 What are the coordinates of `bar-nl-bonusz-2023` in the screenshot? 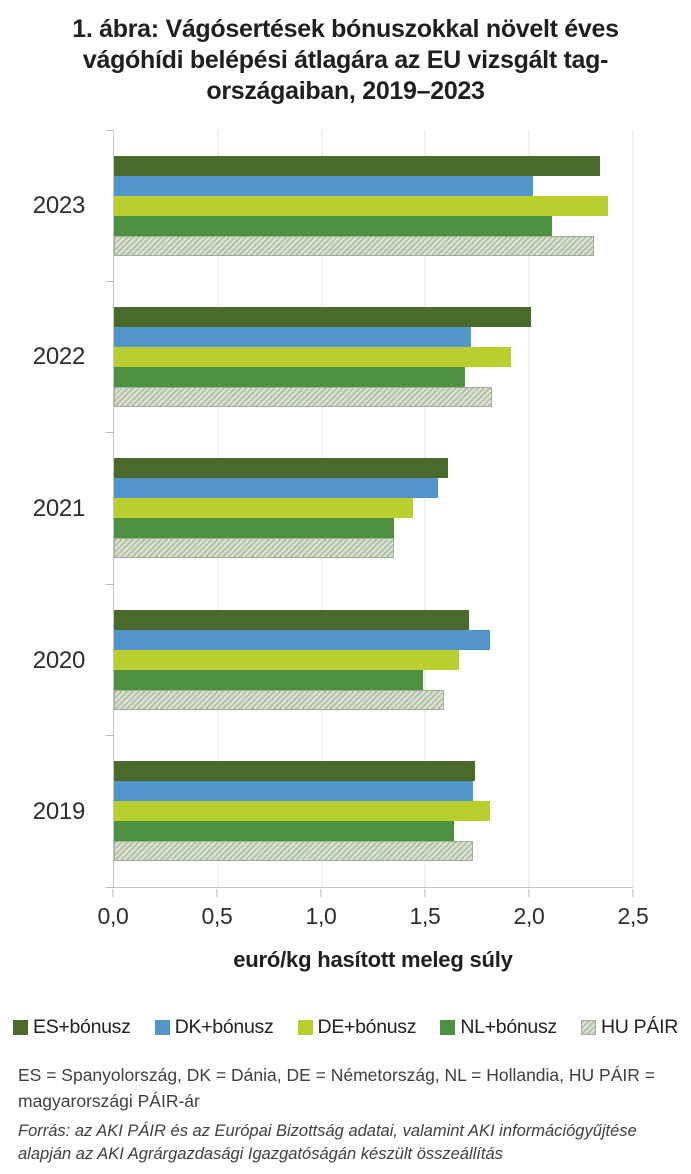 It's located at (333, 225).